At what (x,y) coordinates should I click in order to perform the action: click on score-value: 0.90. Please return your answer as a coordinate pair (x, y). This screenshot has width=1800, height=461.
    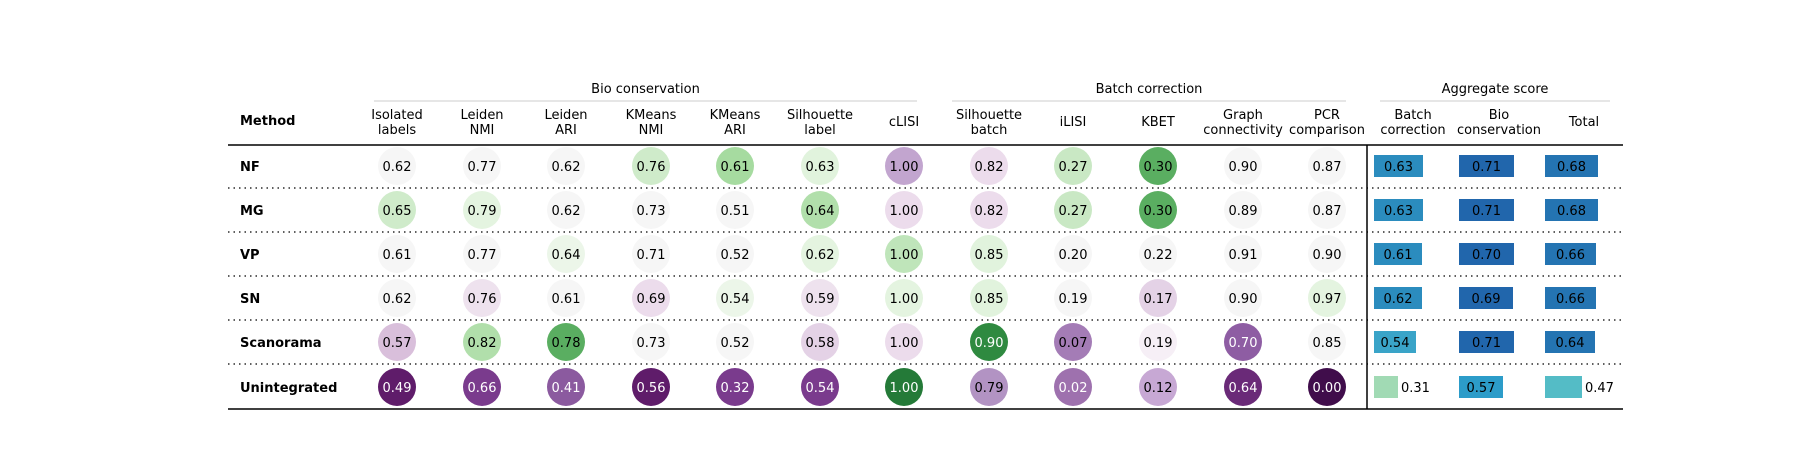
    Looking at the image, I should click on (1243, 299).